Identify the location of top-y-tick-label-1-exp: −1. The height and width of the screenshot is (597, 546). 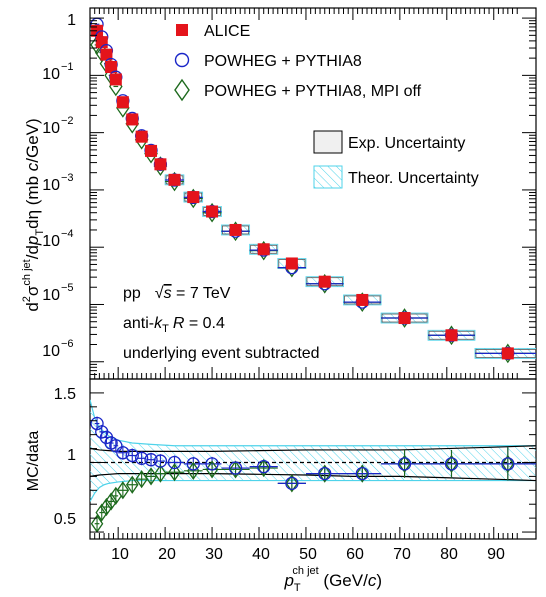
(67, 67).